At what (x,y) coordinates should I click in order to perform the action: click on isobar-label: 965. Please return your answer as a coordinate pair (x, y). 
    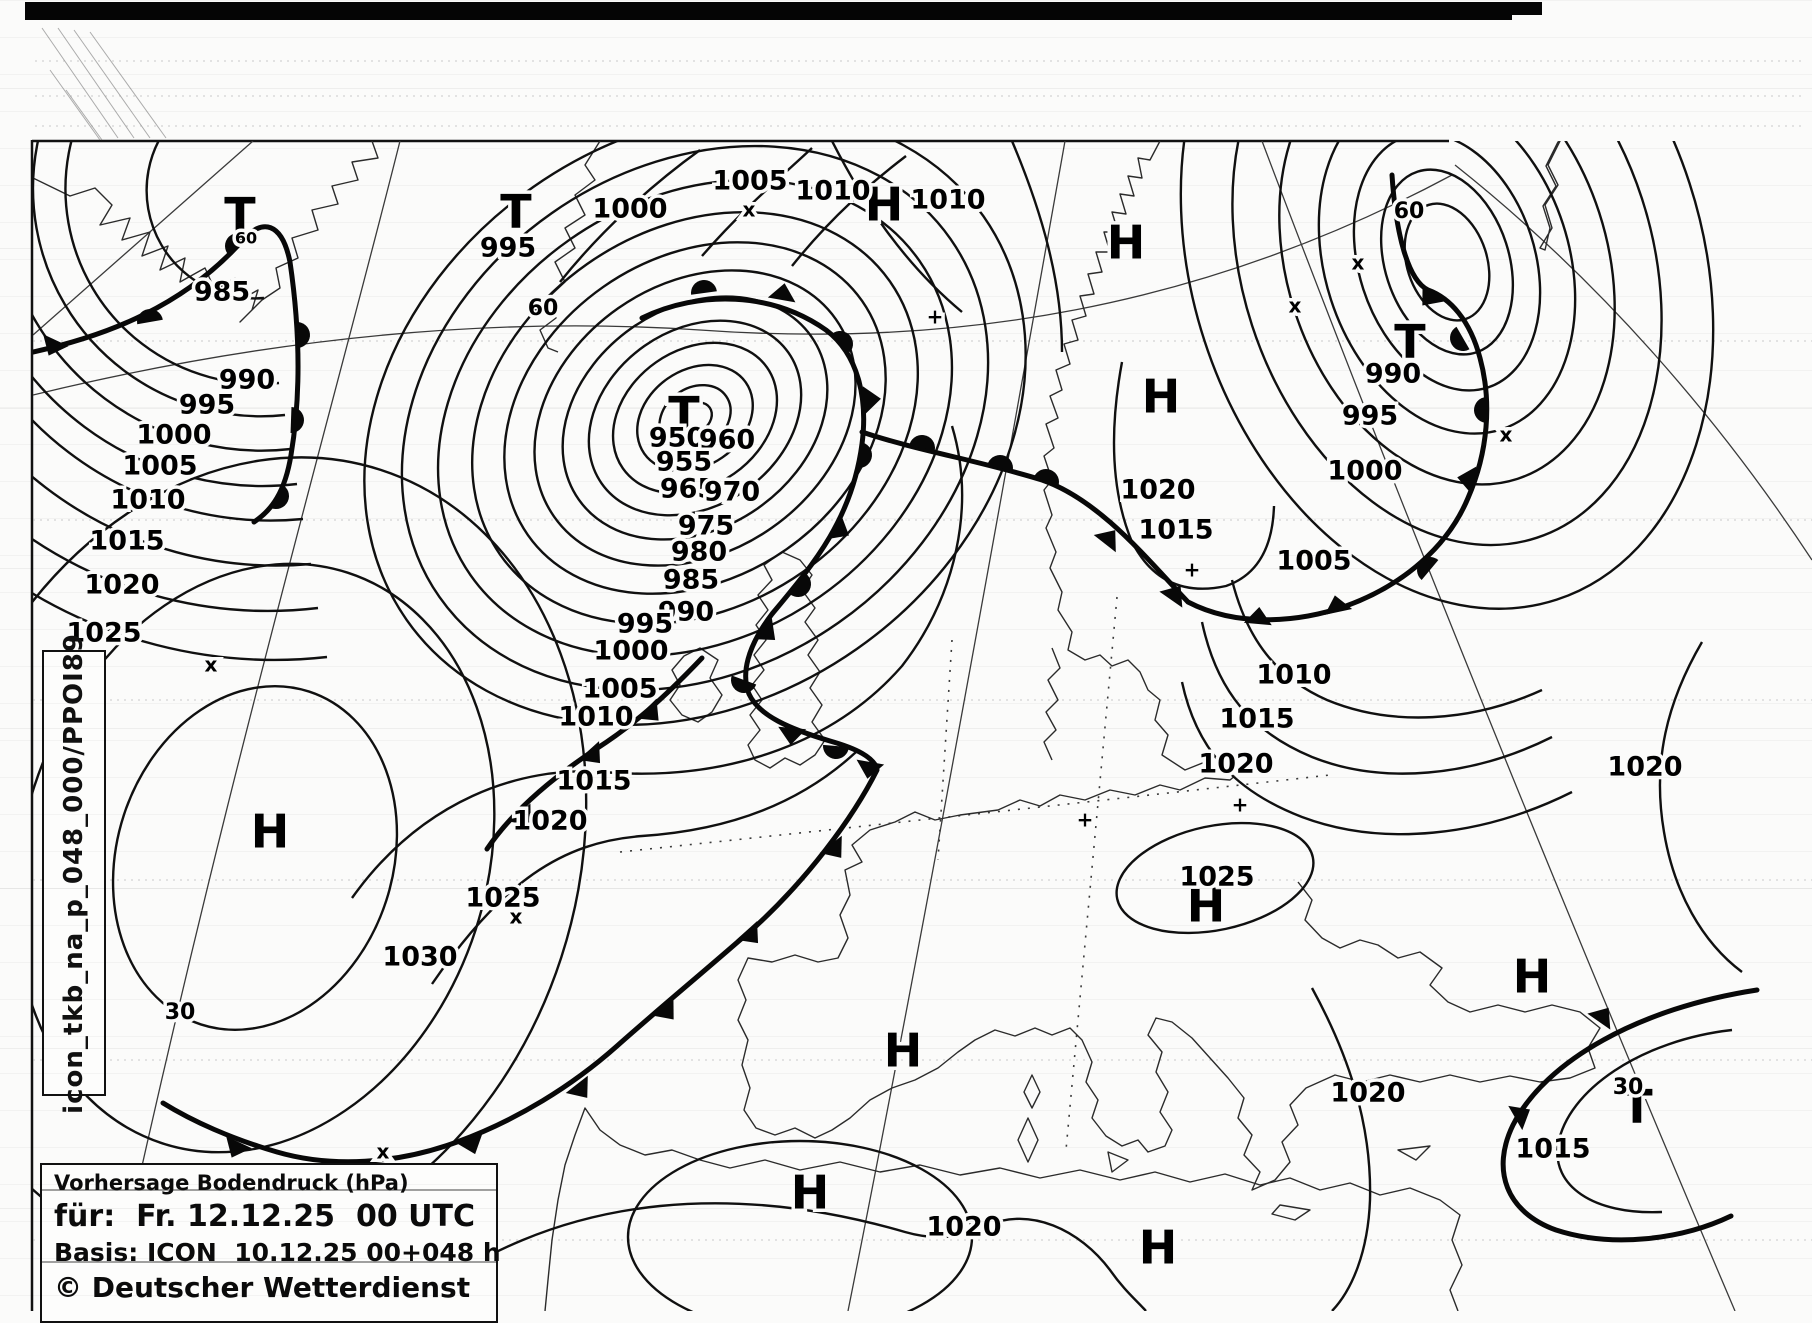
    Looking at the image, I should click on (688, 489).